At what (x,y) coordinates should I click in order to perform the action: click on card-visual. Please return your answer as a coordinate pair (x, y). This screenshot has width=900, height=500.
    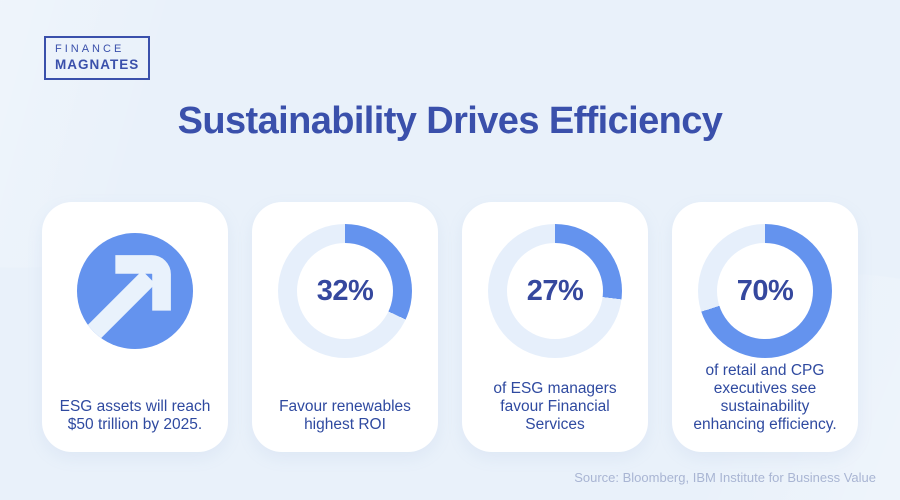
    Looking at the image, I should click on (135, 291).